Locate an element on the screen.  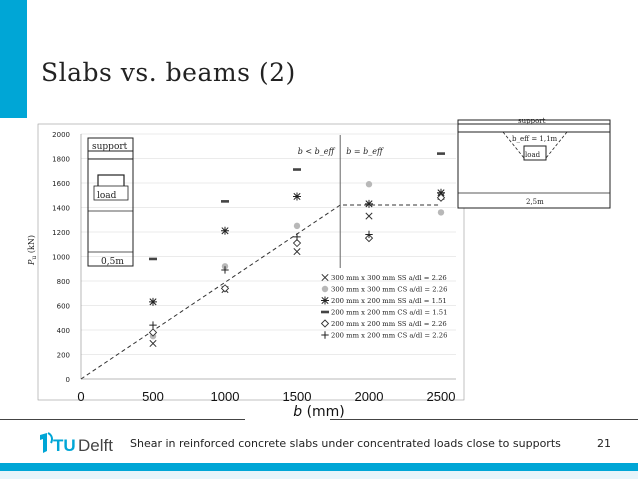
logo-tu: TU is located at coordinates (64, 445).